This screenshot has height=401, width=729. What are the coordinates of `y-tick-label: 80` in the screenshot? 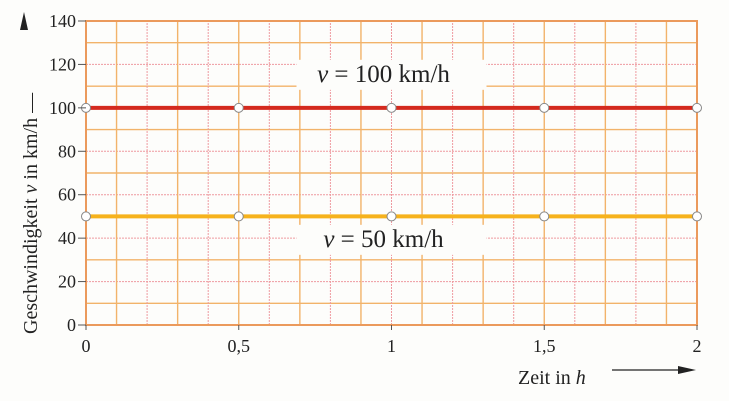 It's located at (67, 151).